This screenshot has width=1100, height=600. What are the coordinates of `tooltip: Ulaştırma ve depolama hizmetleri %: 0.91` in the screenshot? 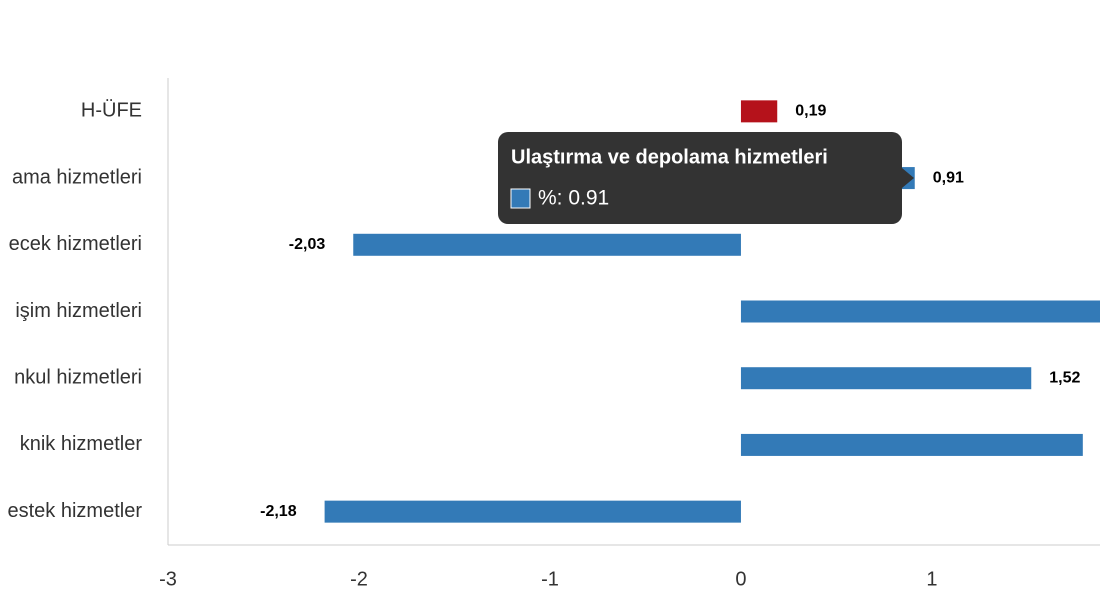 It's located at (706, 178).